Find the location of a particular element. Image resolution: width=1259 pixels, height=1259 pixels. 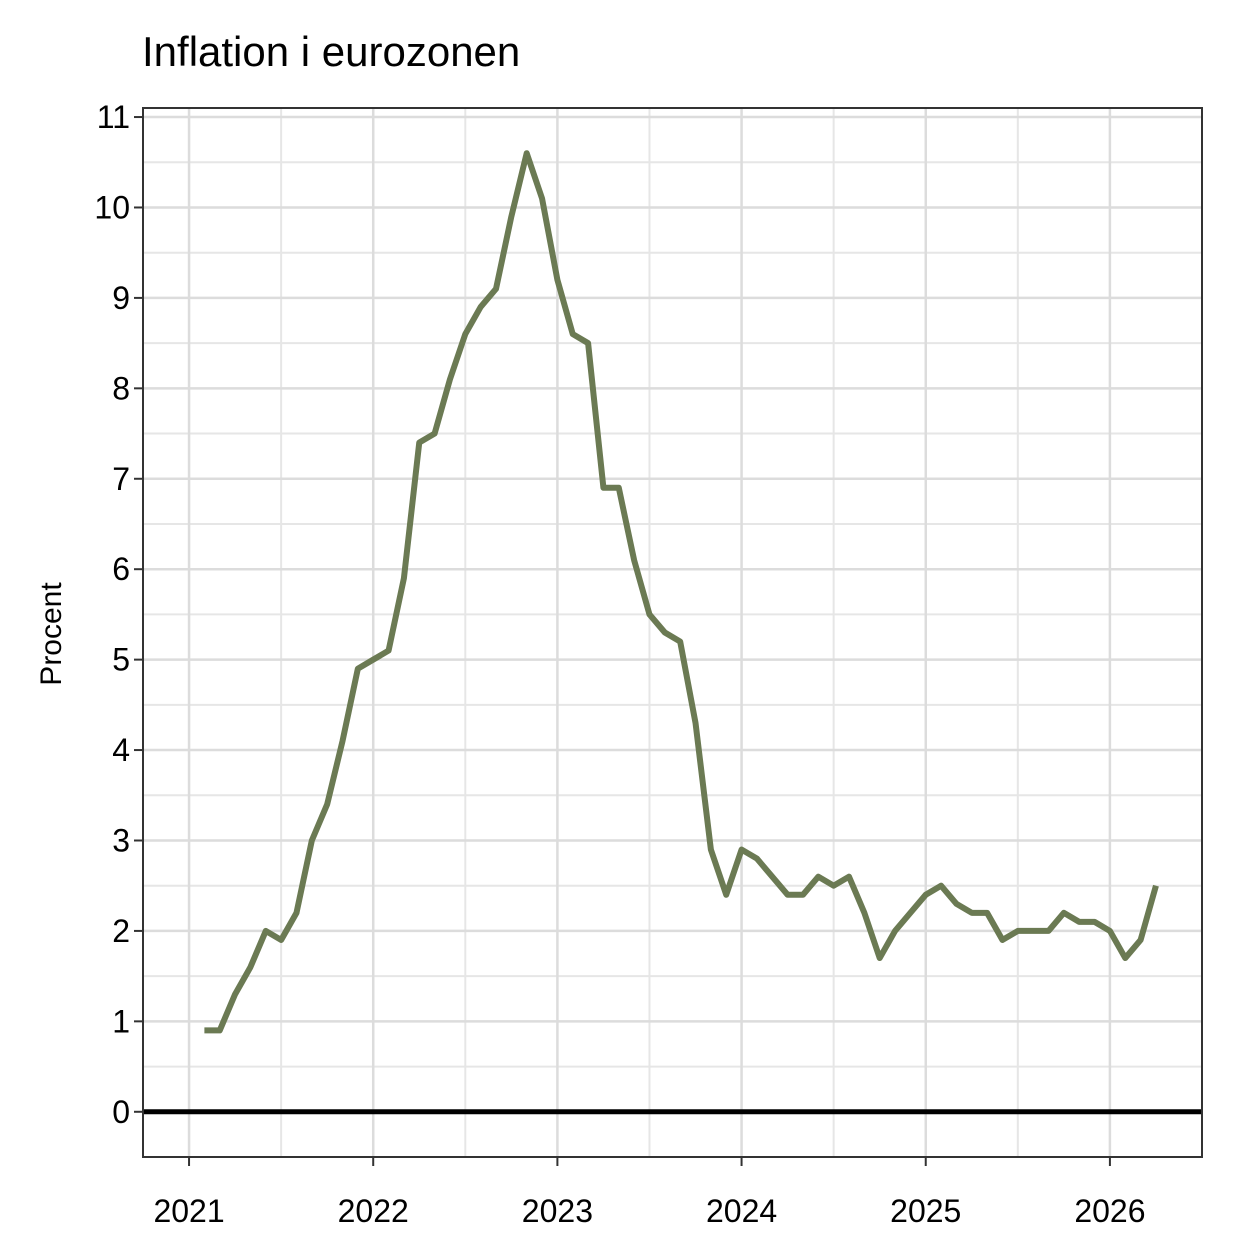

y-tick-label: 6 is located at coordinates (121, 569).